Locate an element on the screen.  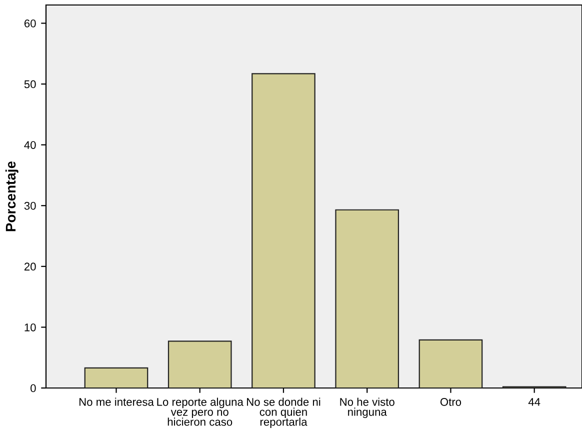
x-tick-label: No he visto ninguna is located at coordinates (367, 408).